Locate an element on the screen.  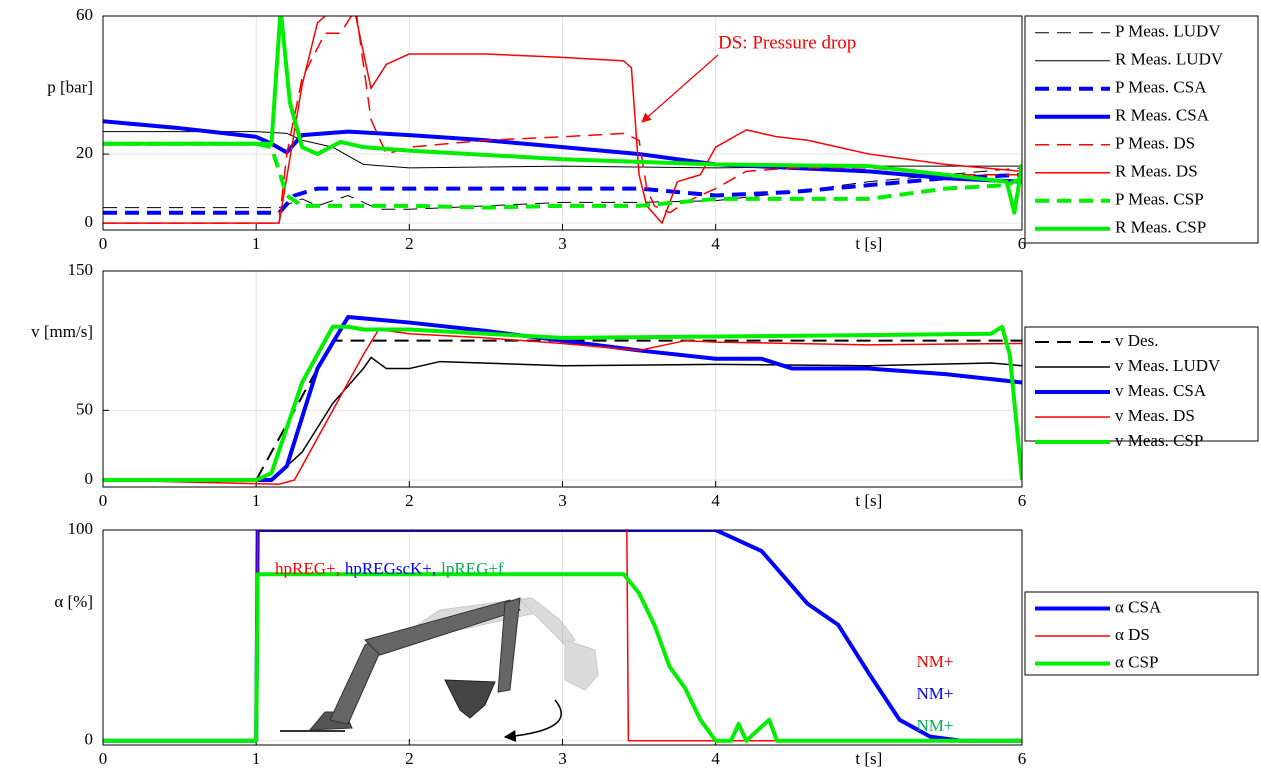
annotation: hpREG+, hpREGscK+, lpREG+f is located at coordinates (389, 568).